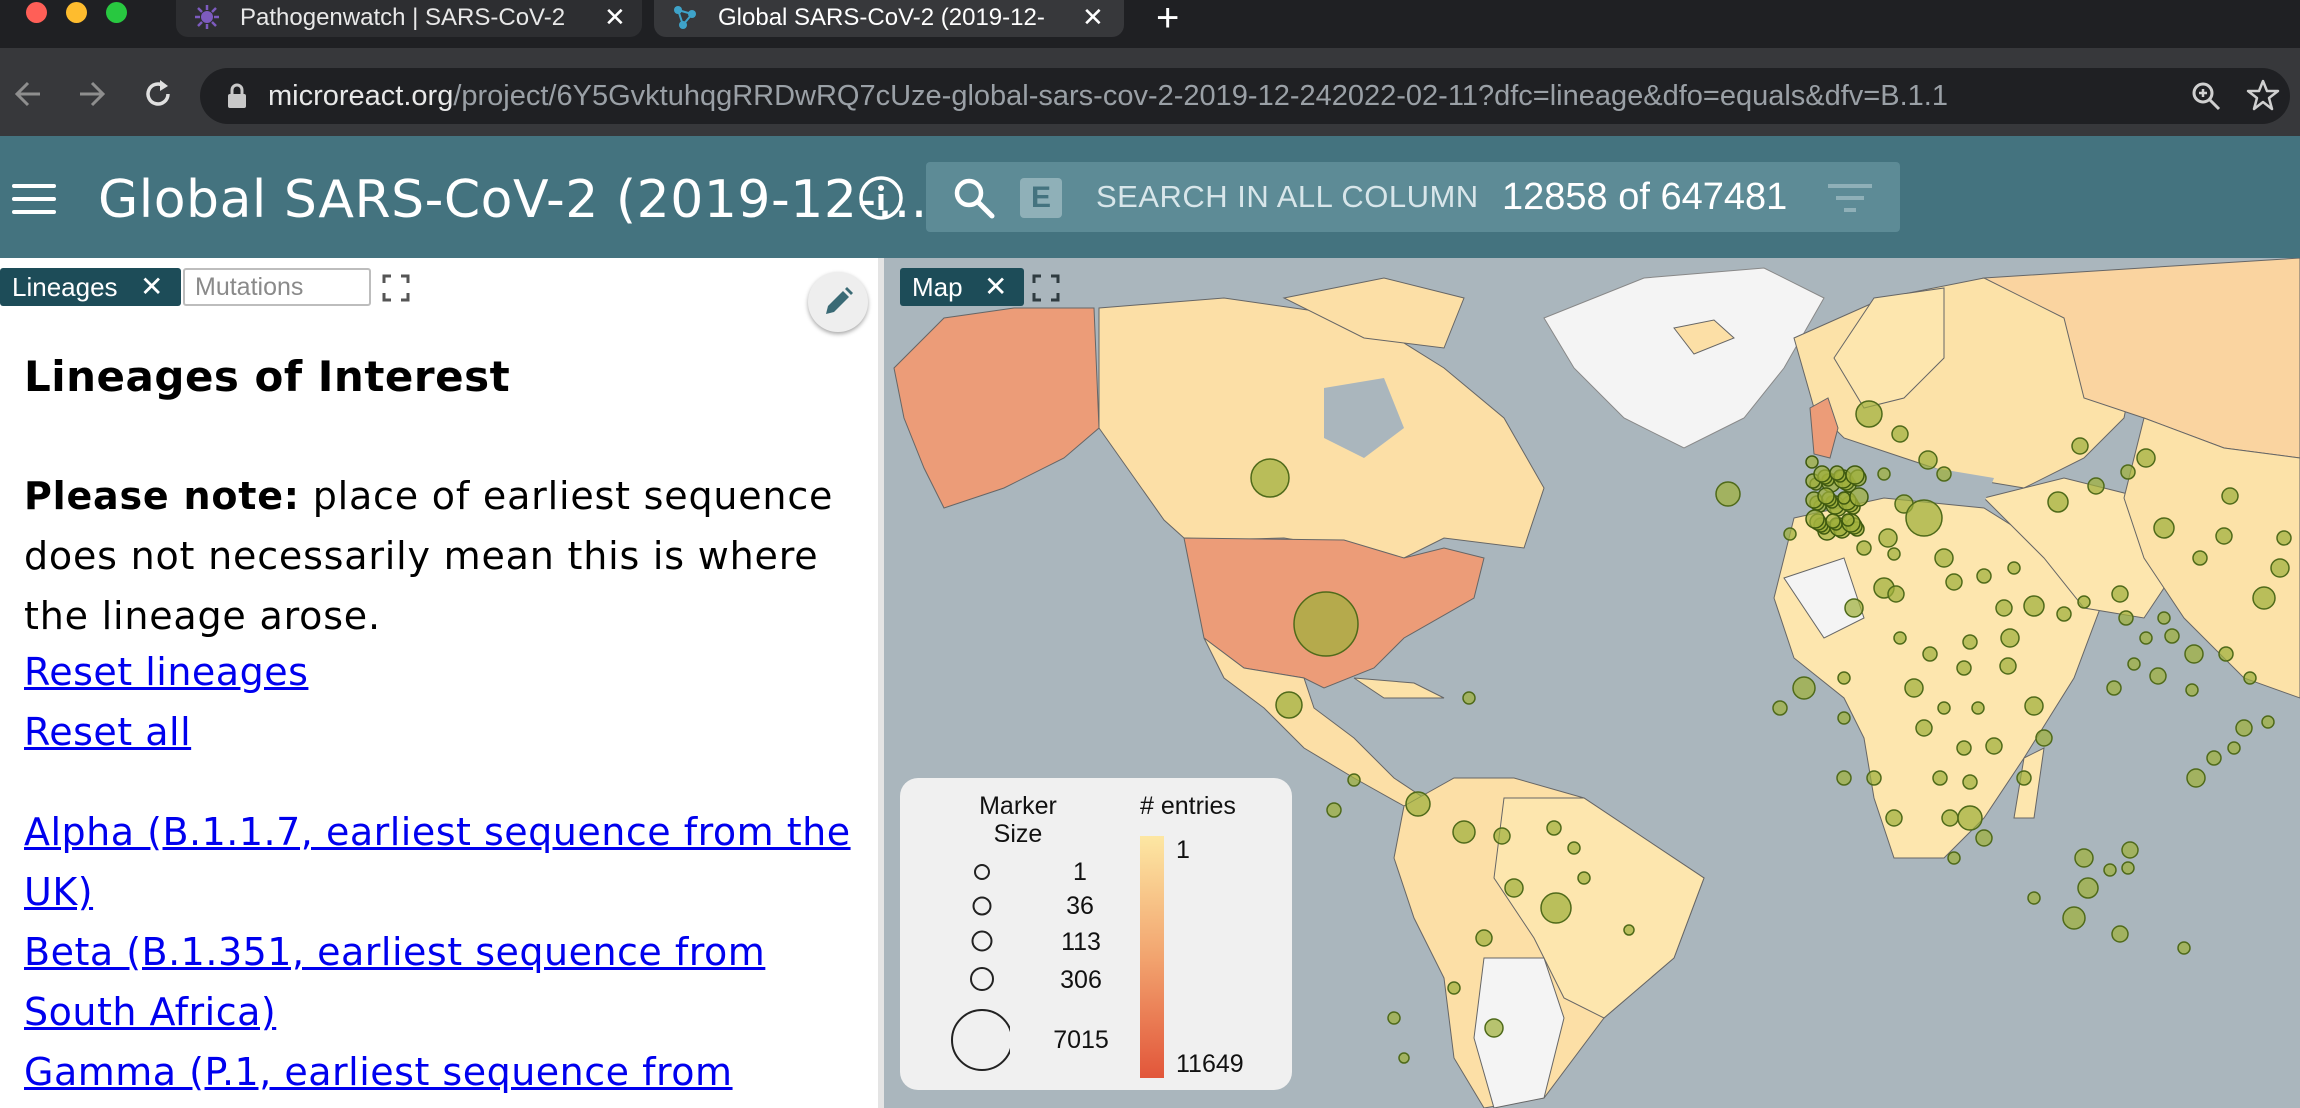 Image resolution: width=2300 pixels, height=1108 pixels. I want to click on panel-divider, so click(881, 683).